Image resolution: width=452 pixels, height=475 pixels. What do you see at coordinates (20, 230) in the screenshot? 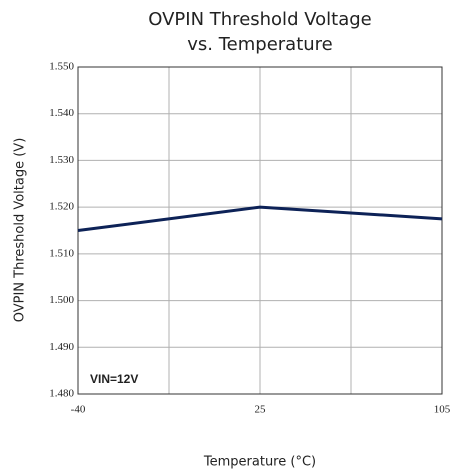
I see `y-axis-label: OVPIN Threshold Voltage (V)` at bounding box center [20, 230].